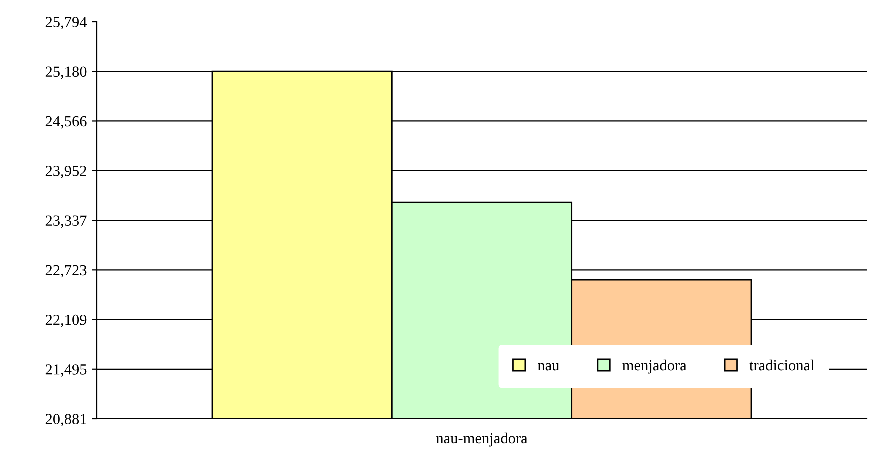 Image resolution: width=893 pixels, height=461 pixels. What do you see at coordinates (549, 367) in the screenshot?
I see `legend-label: nau` at bounding box center [549, 367].